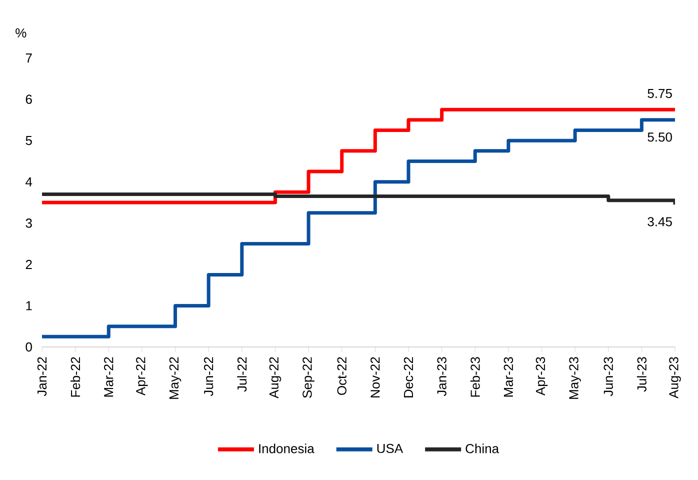 Image resolution: width=698 pixels, height=480 pixels. I want to click on x-tick-label: Feb-22, so click(75, 377).